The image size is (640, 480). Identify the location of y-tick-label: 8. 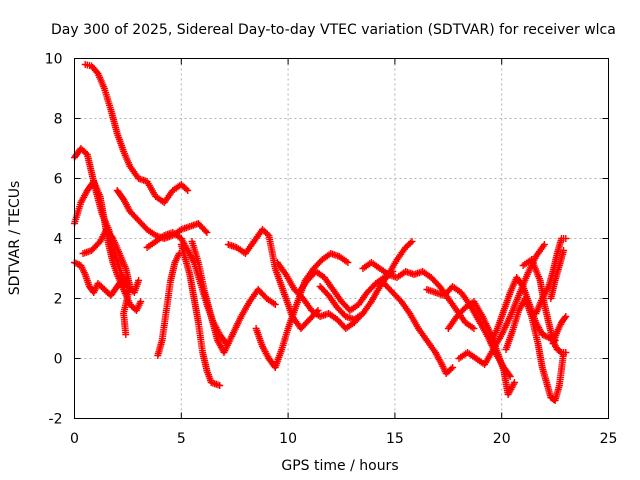
(58, 120).